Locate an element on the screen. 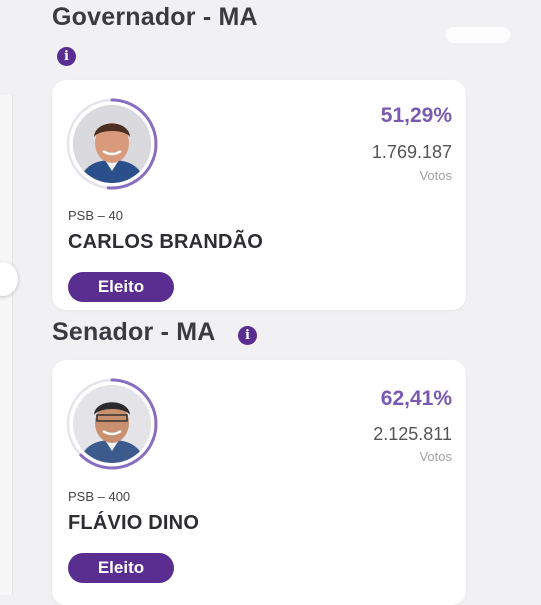  side-panel-edge is located at coordinates (6, 345).